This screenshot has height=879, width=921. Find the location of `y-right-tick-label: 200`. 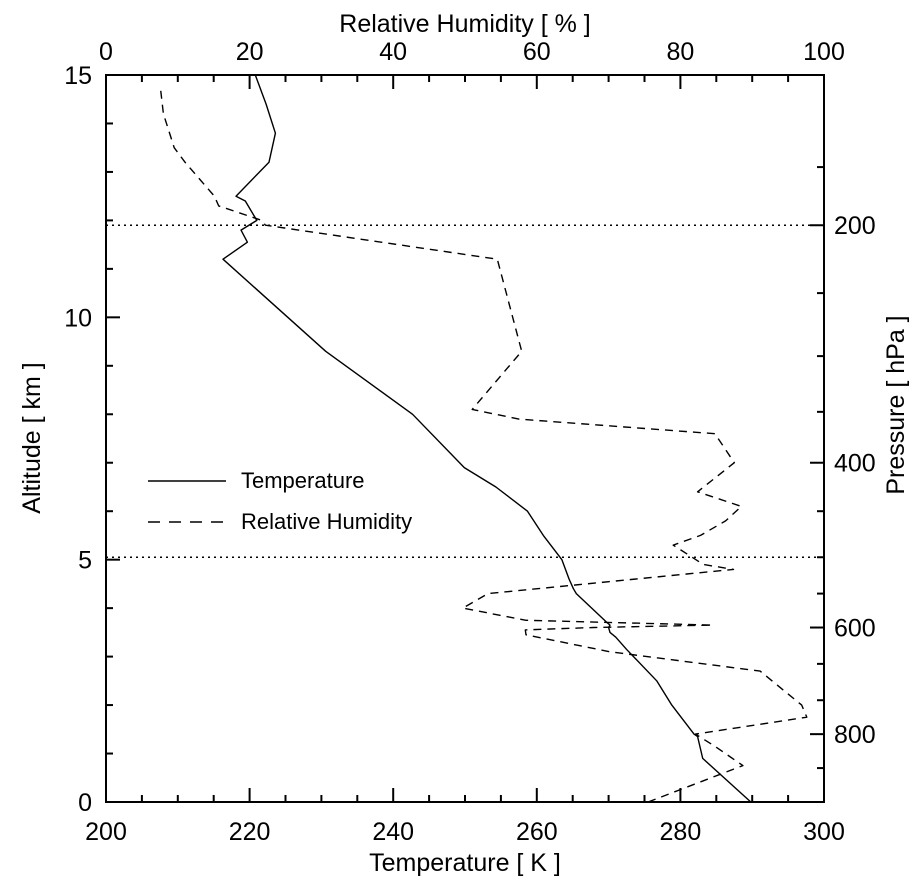

y-right-tick-label: 200 is located at coordinates (855, 226).